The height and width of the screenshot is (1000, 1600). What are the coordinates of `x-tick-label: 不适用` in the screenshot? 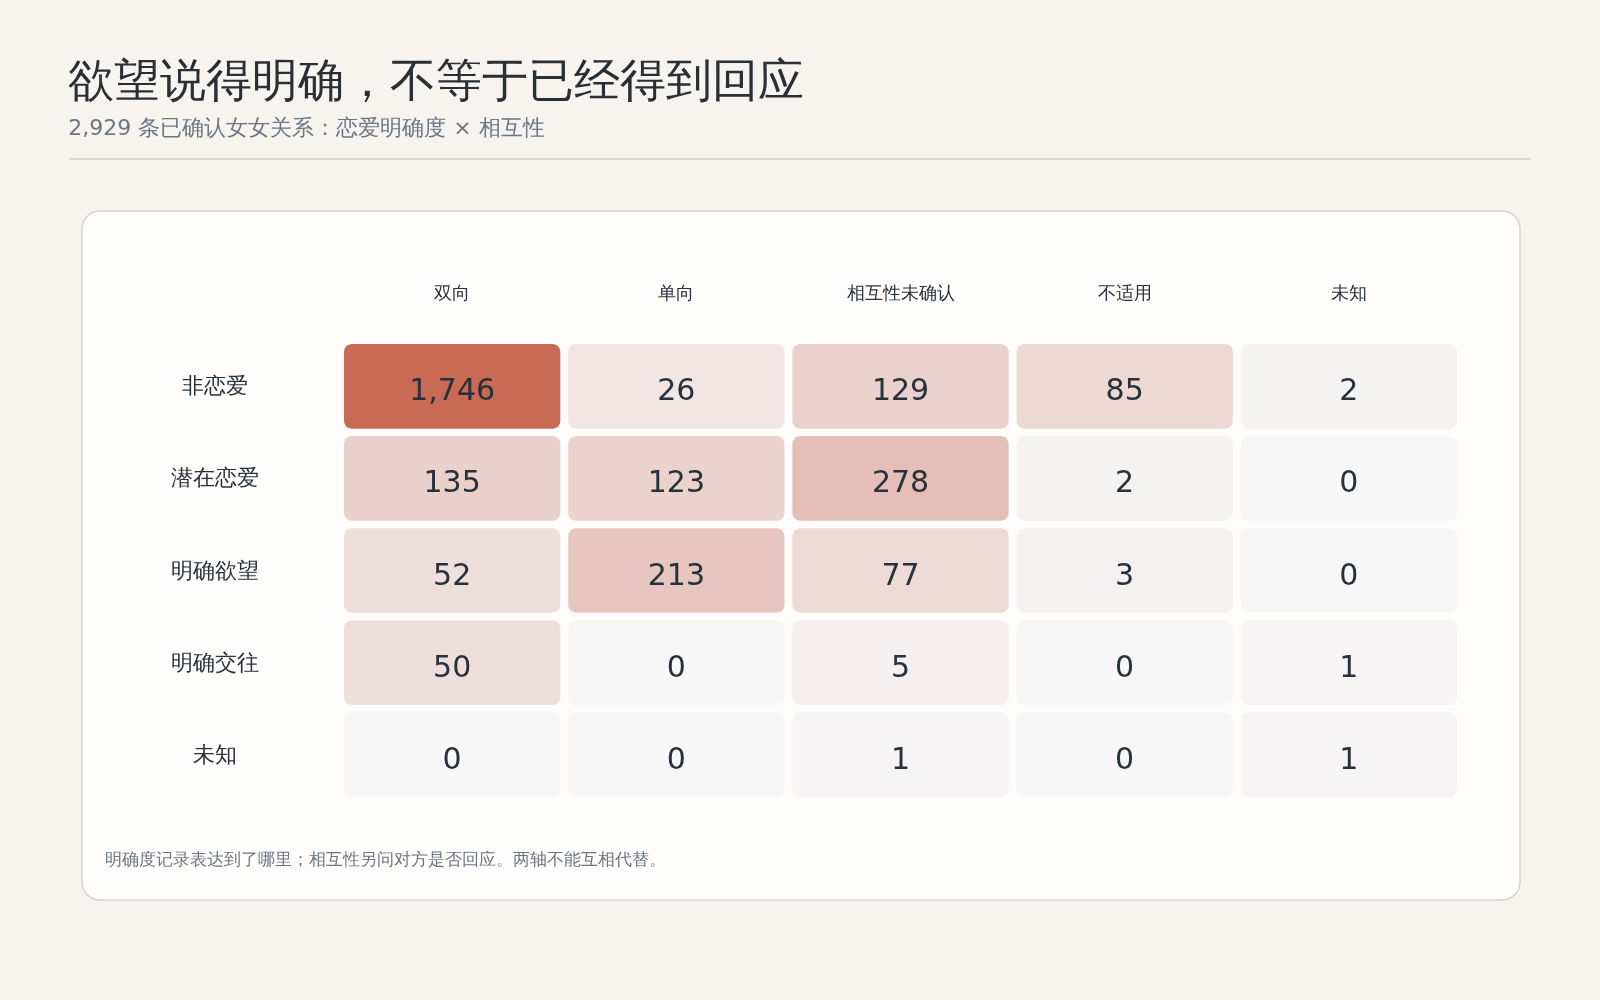 It's located at (1124, 292).